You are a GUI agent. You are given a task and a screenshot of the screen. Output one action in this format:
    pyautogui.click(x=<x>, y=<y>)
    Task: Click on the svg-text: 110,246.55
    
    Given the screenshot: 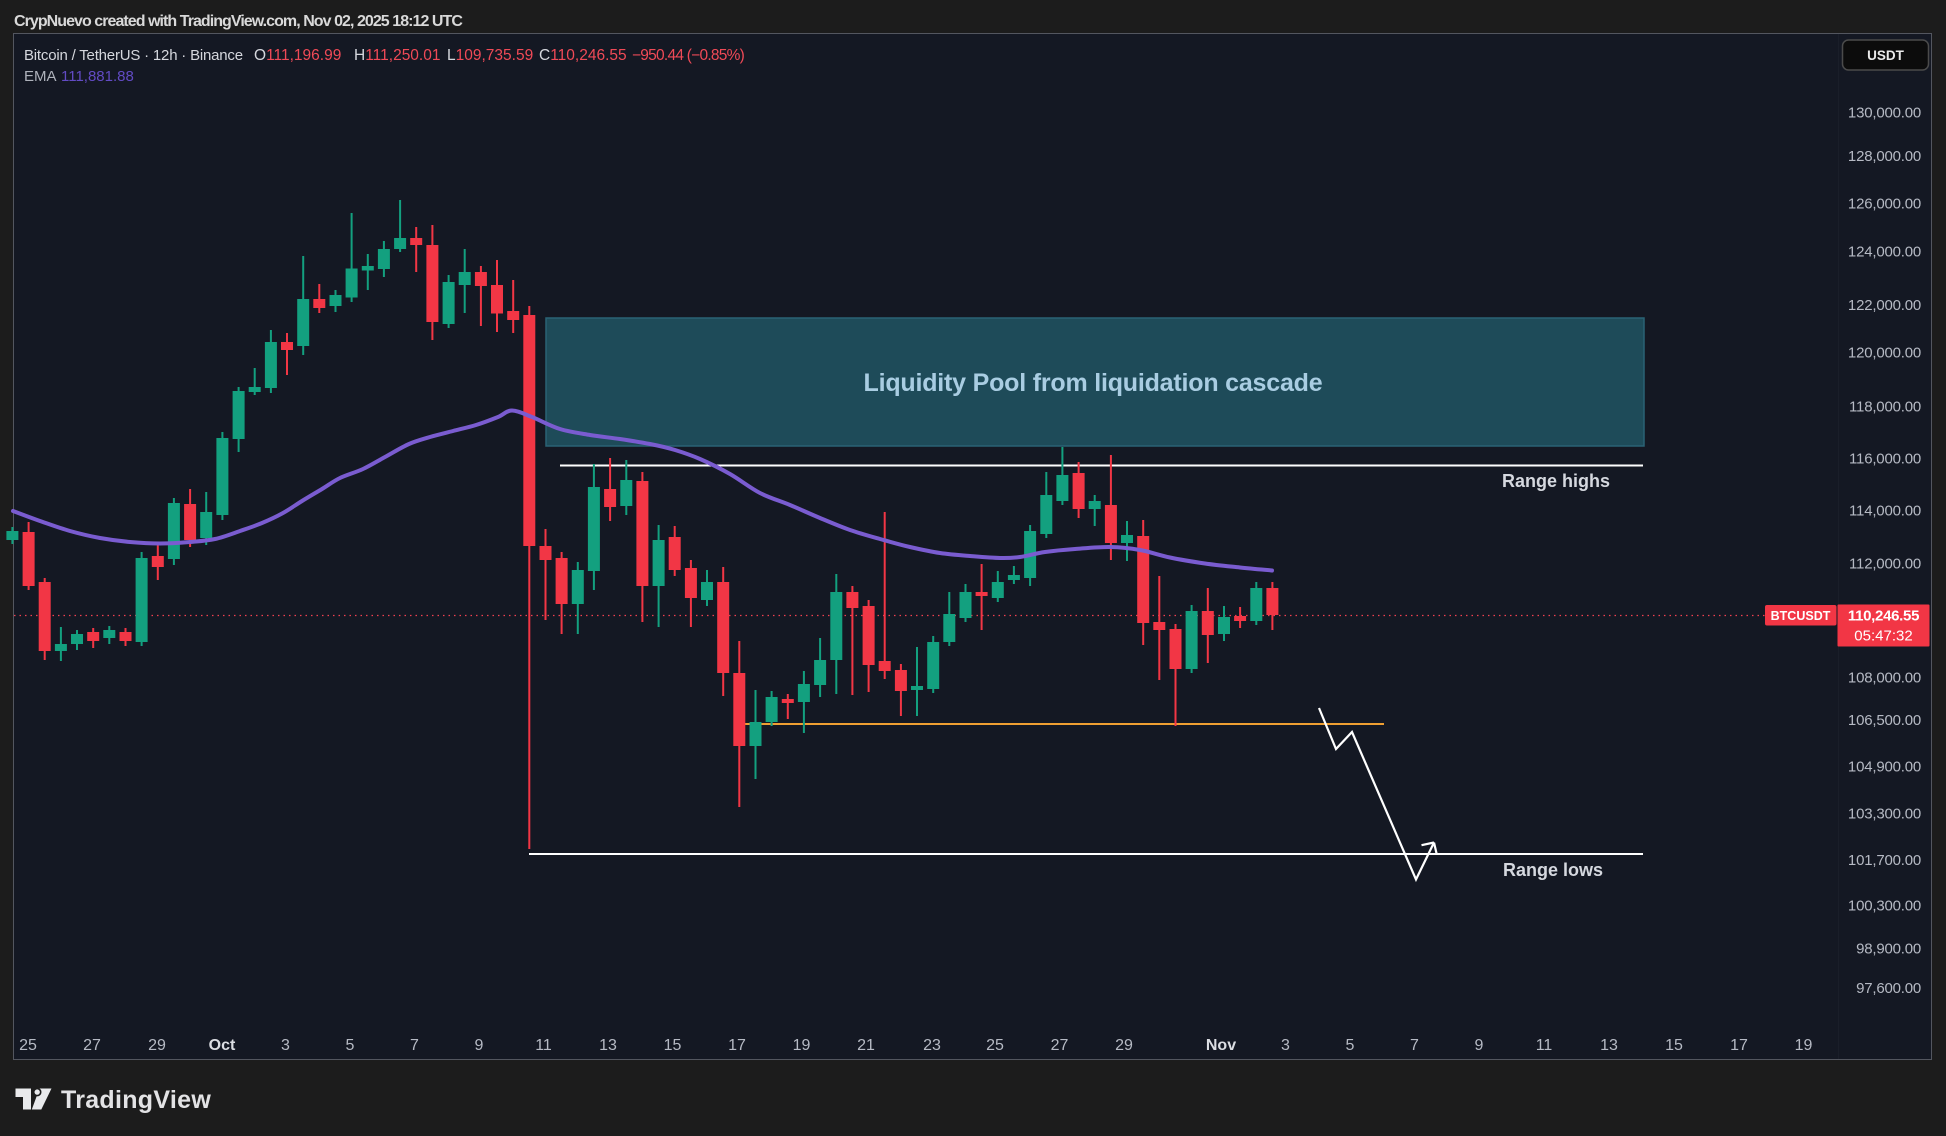 What is the action you would take?
    pyautogui.click(x=1883, y=616)
    